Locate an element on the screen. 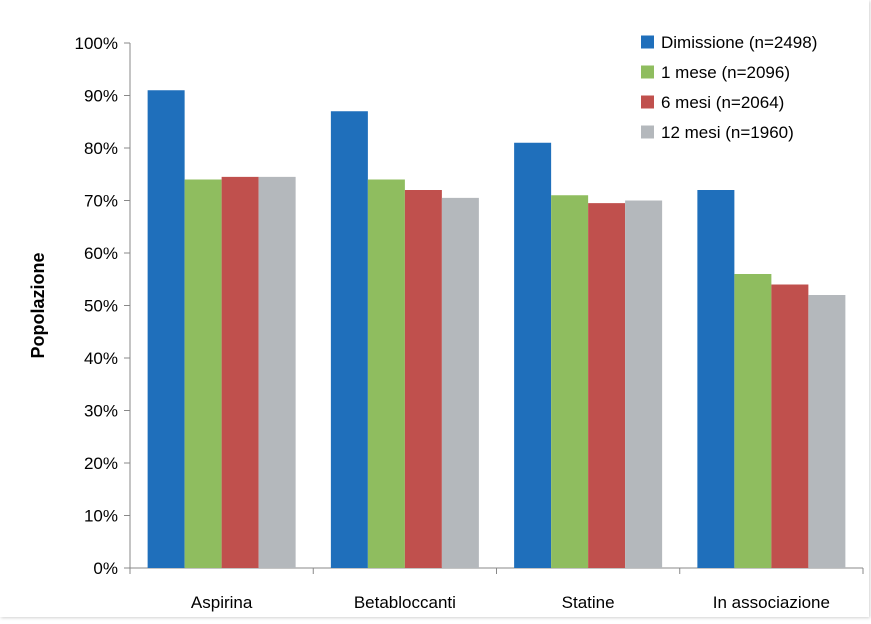  y-axis-label: Popolazione is located at coordinates (38, 305).